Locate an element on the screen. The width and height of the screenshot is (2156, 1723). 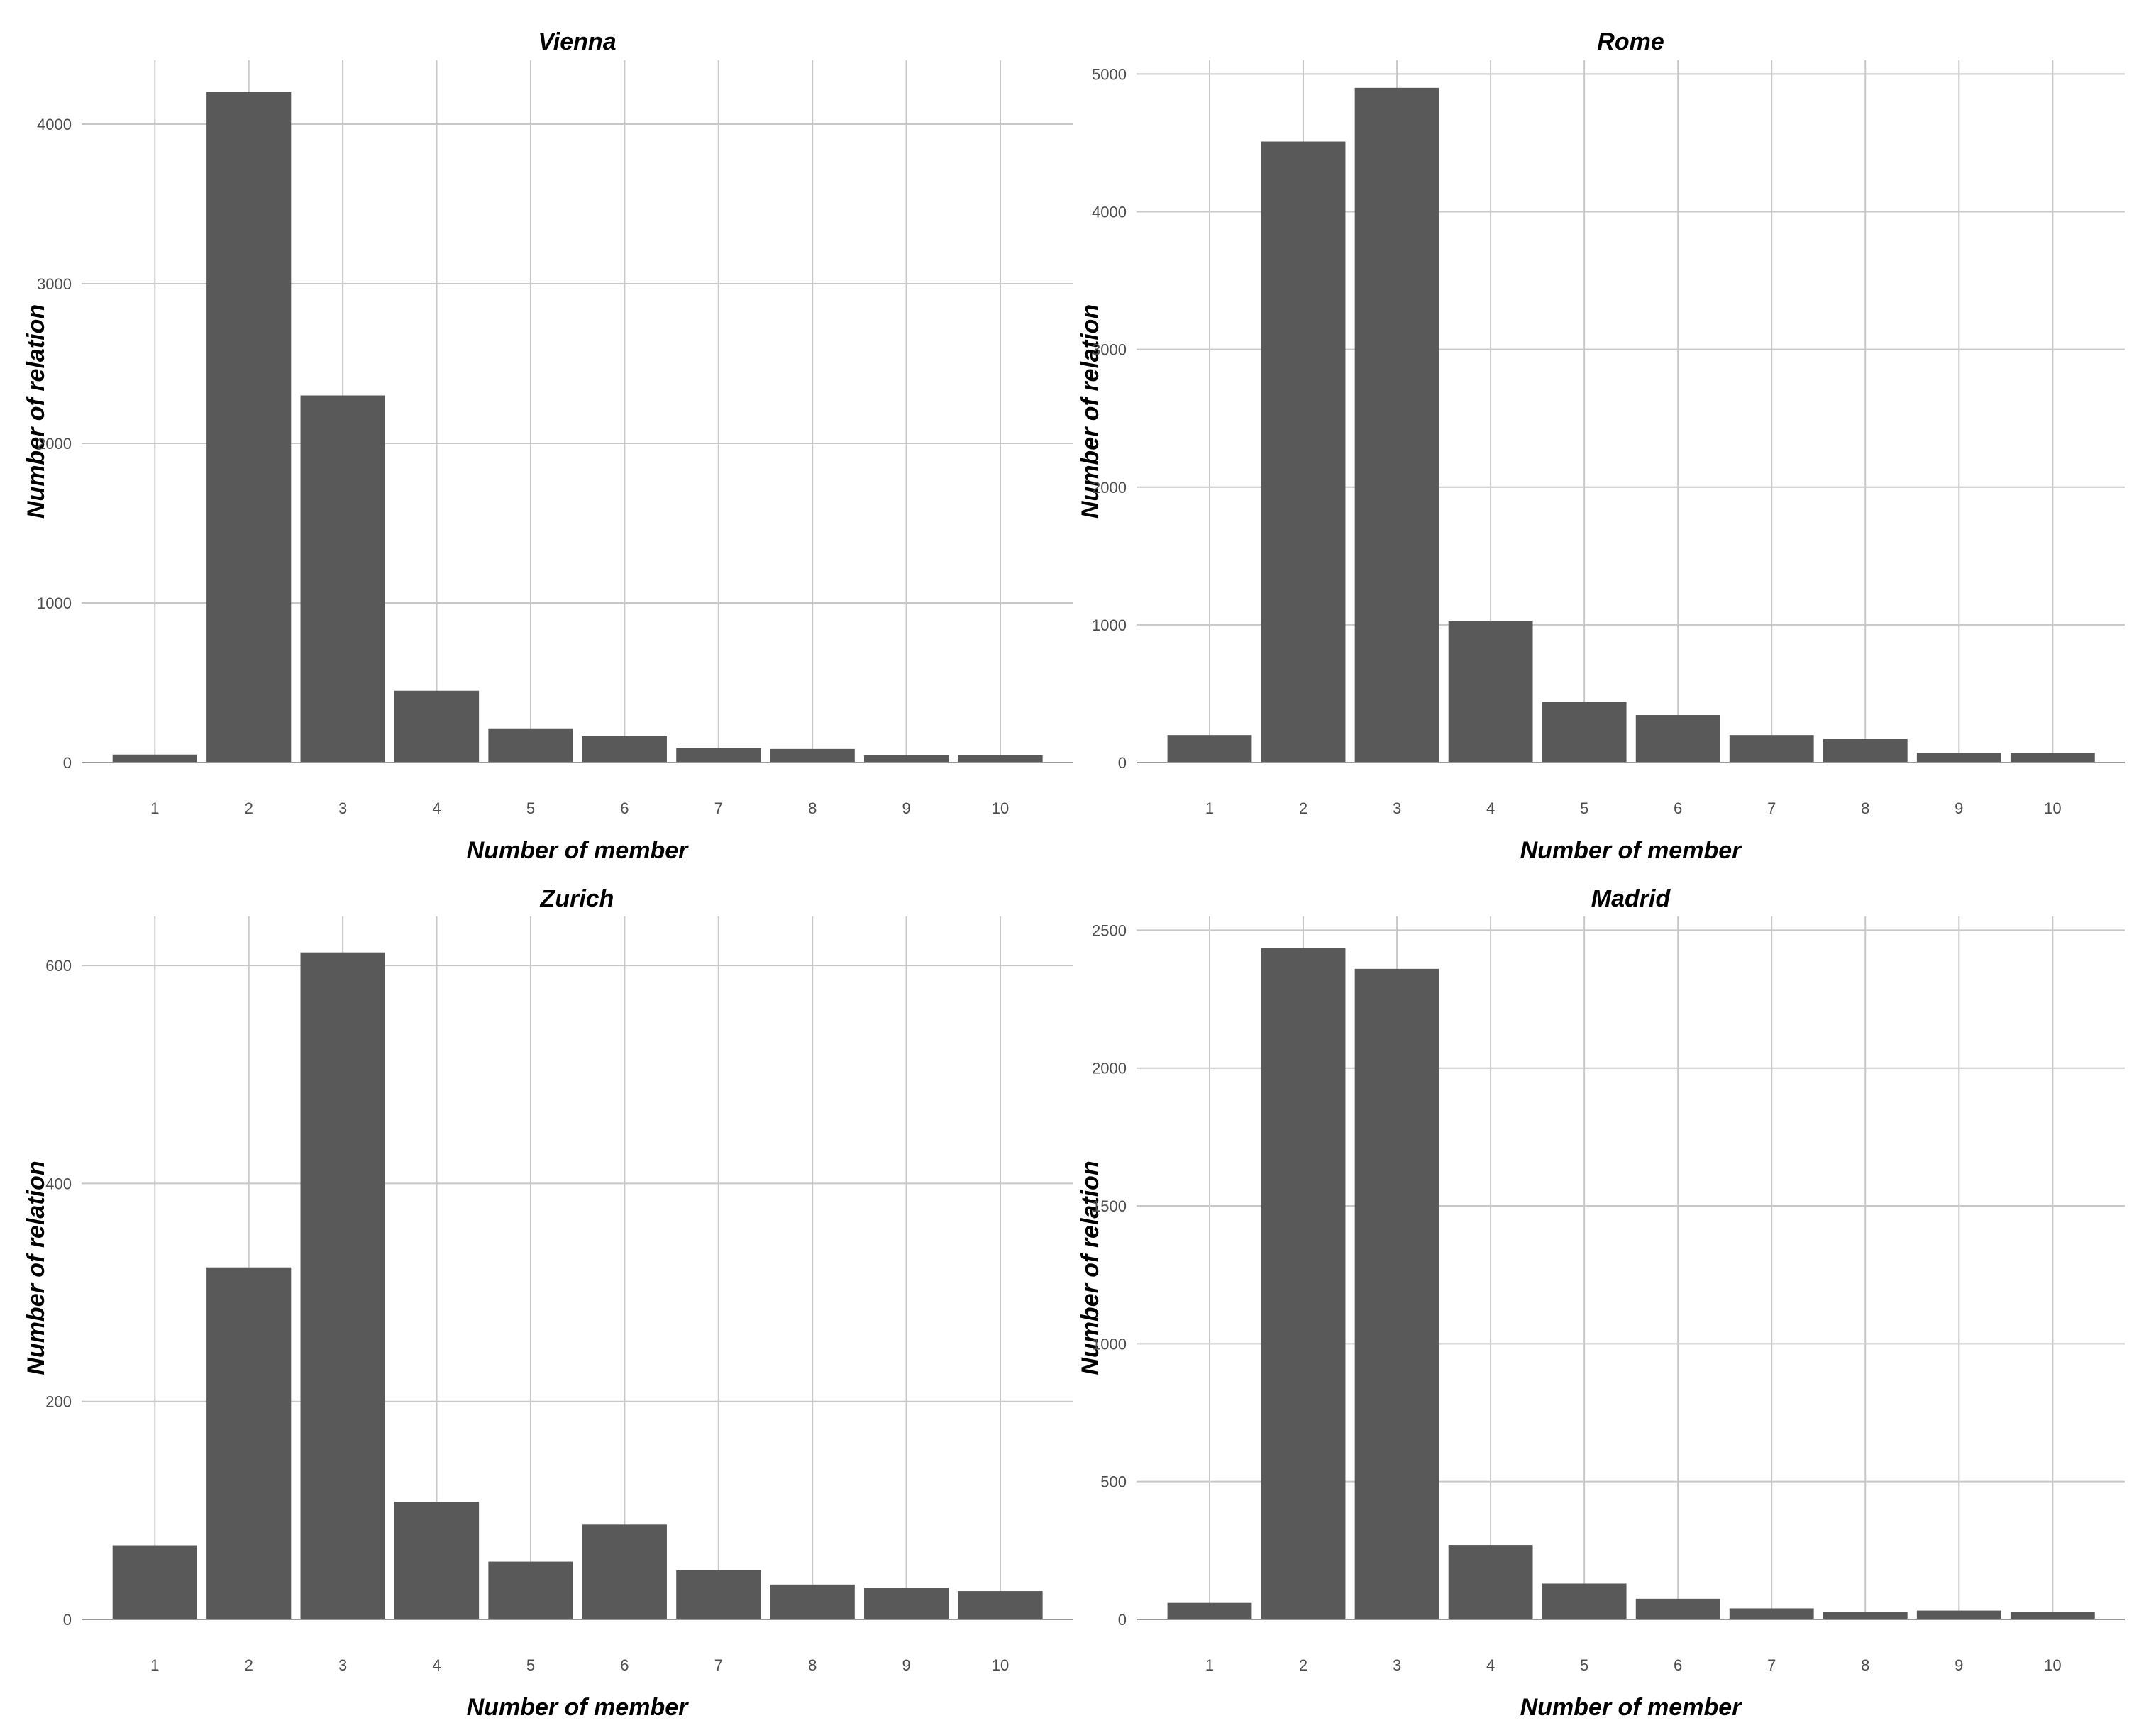
y-tick-label: 5000 is located at coordinates (1109, 74).